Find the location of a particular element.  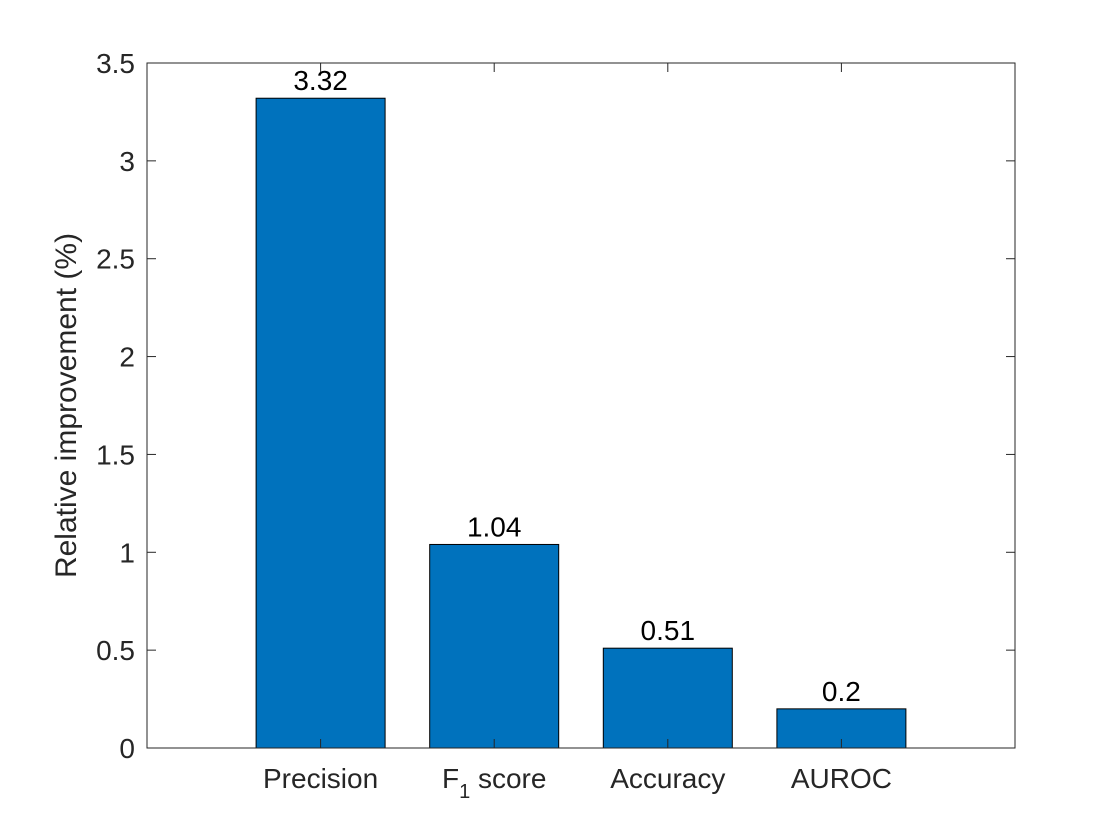

y-tick-label: 3.5 is located at coordinates (115, 63).